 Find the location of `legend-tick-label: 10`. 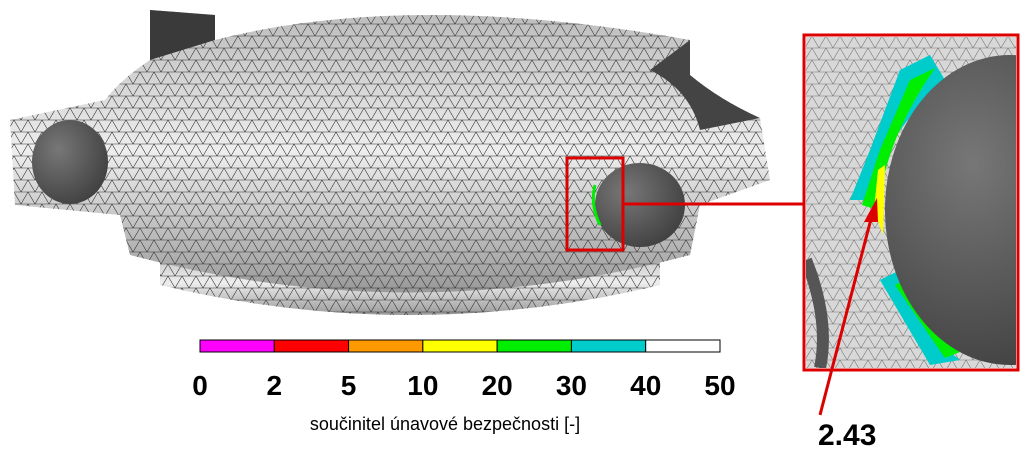

legend-tick-label: 10 is located at coordinates (422, 385).